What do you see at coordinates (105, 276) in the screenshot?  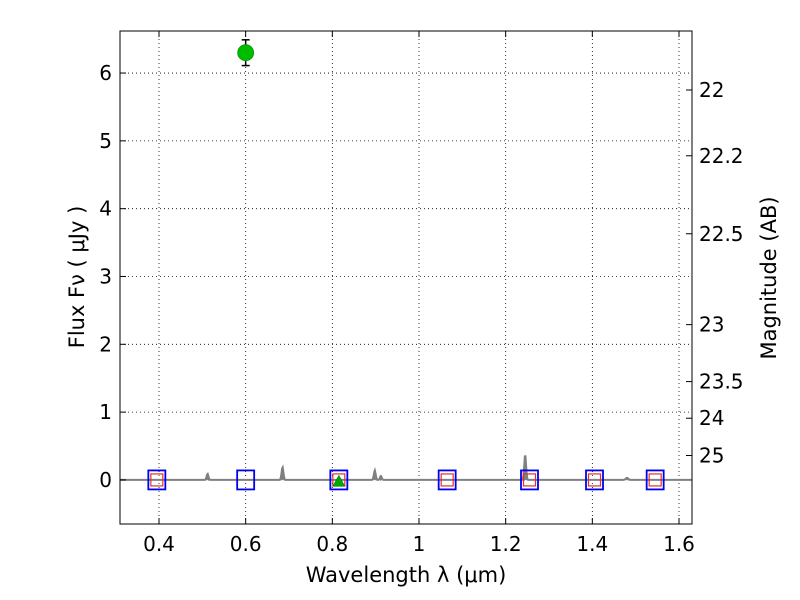 I see `y-tick-label: 3` at bounding box center [105, 276].